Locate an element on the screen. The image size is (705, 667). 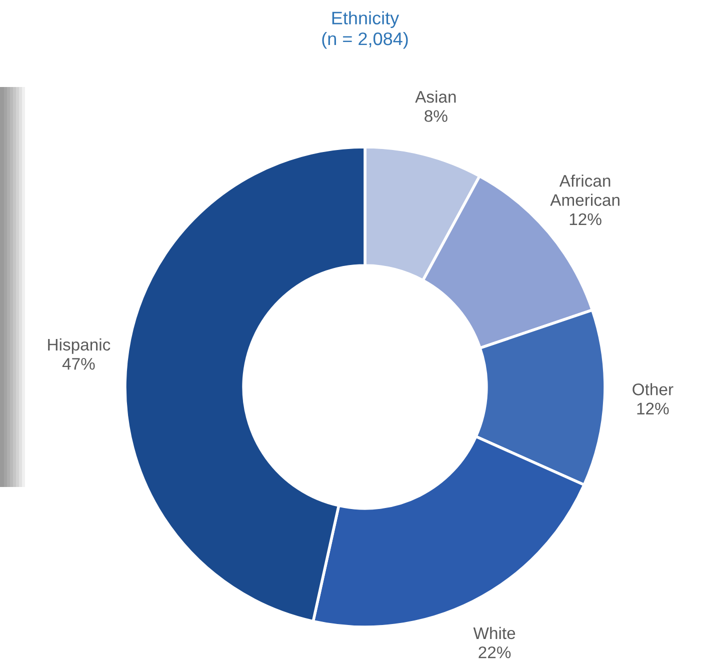
slice-label: White is located at coordinates (494, 633).